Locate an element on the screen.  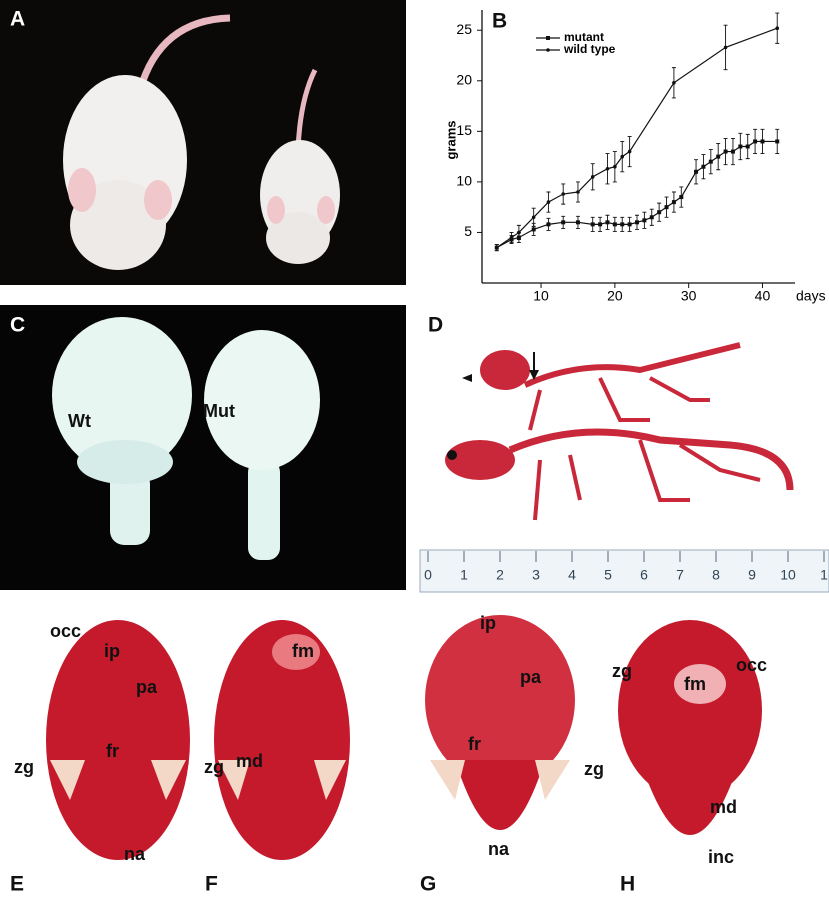
ruler-number: 9 is located at coordinates (752, 575).